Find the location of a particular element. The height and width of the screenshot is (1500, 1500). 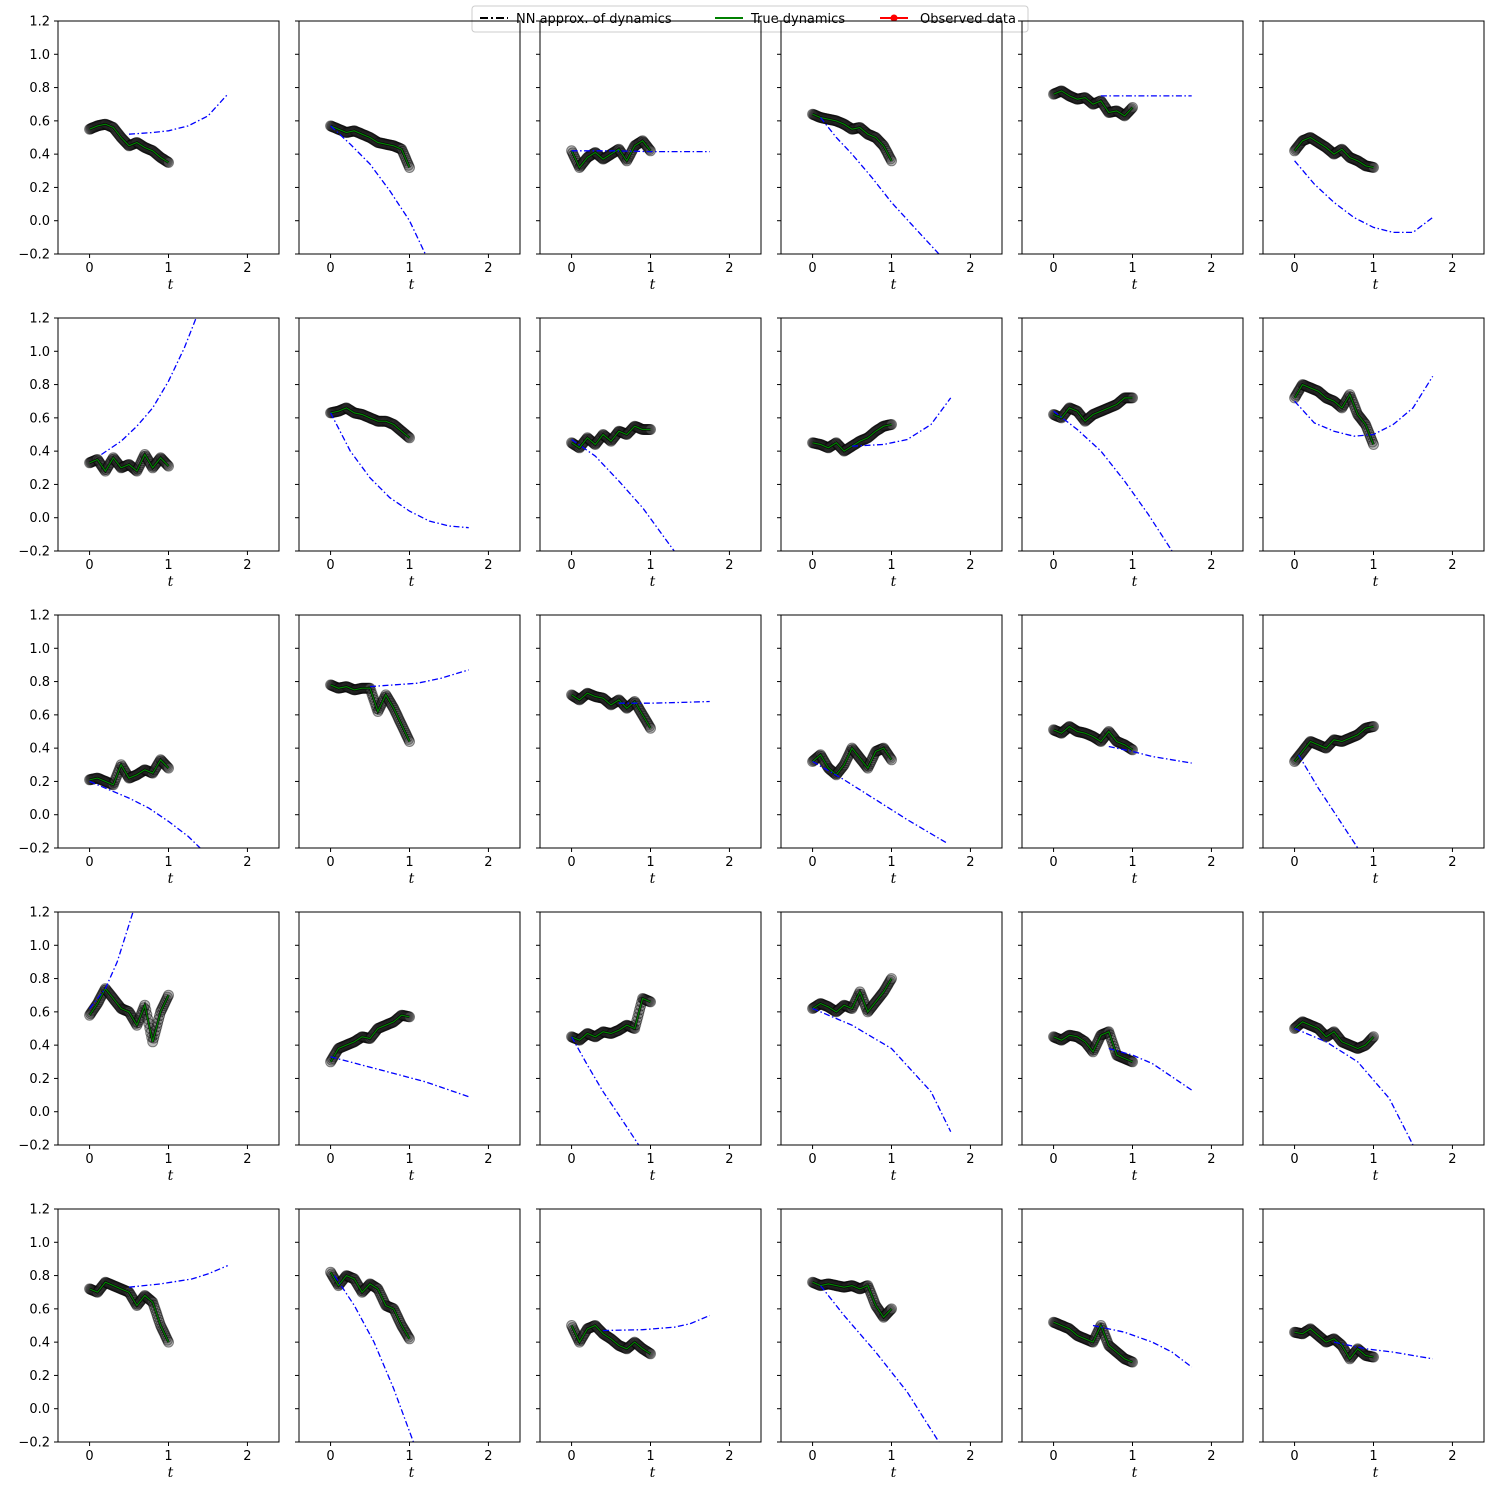

subplot-24: 0 1 2 t is located at coordinates (1372, 1047).